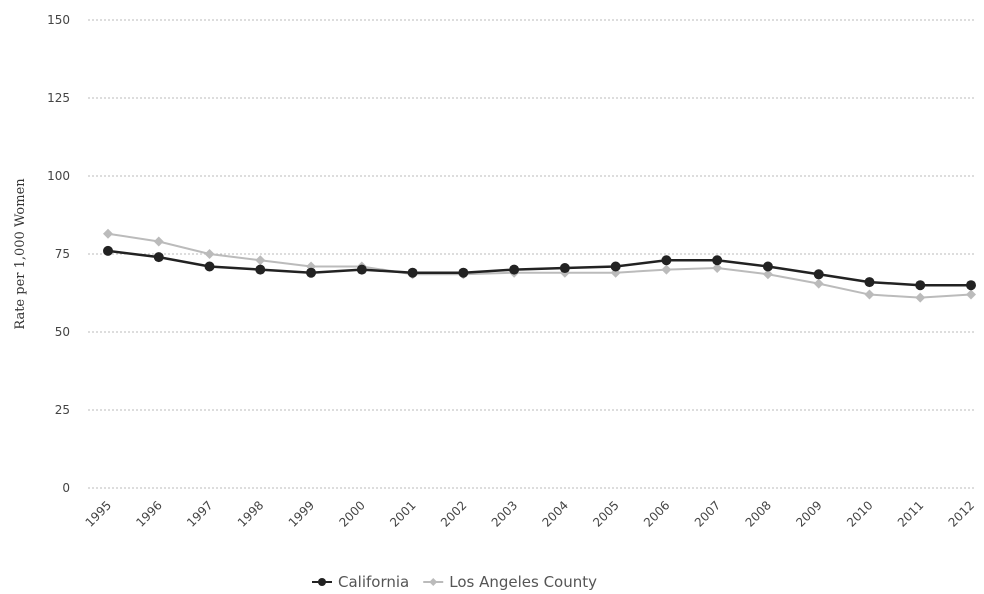  Describe the element at coordinates (351, 513) in the screenshot. I see `x-tick-label: 2000` at that location.